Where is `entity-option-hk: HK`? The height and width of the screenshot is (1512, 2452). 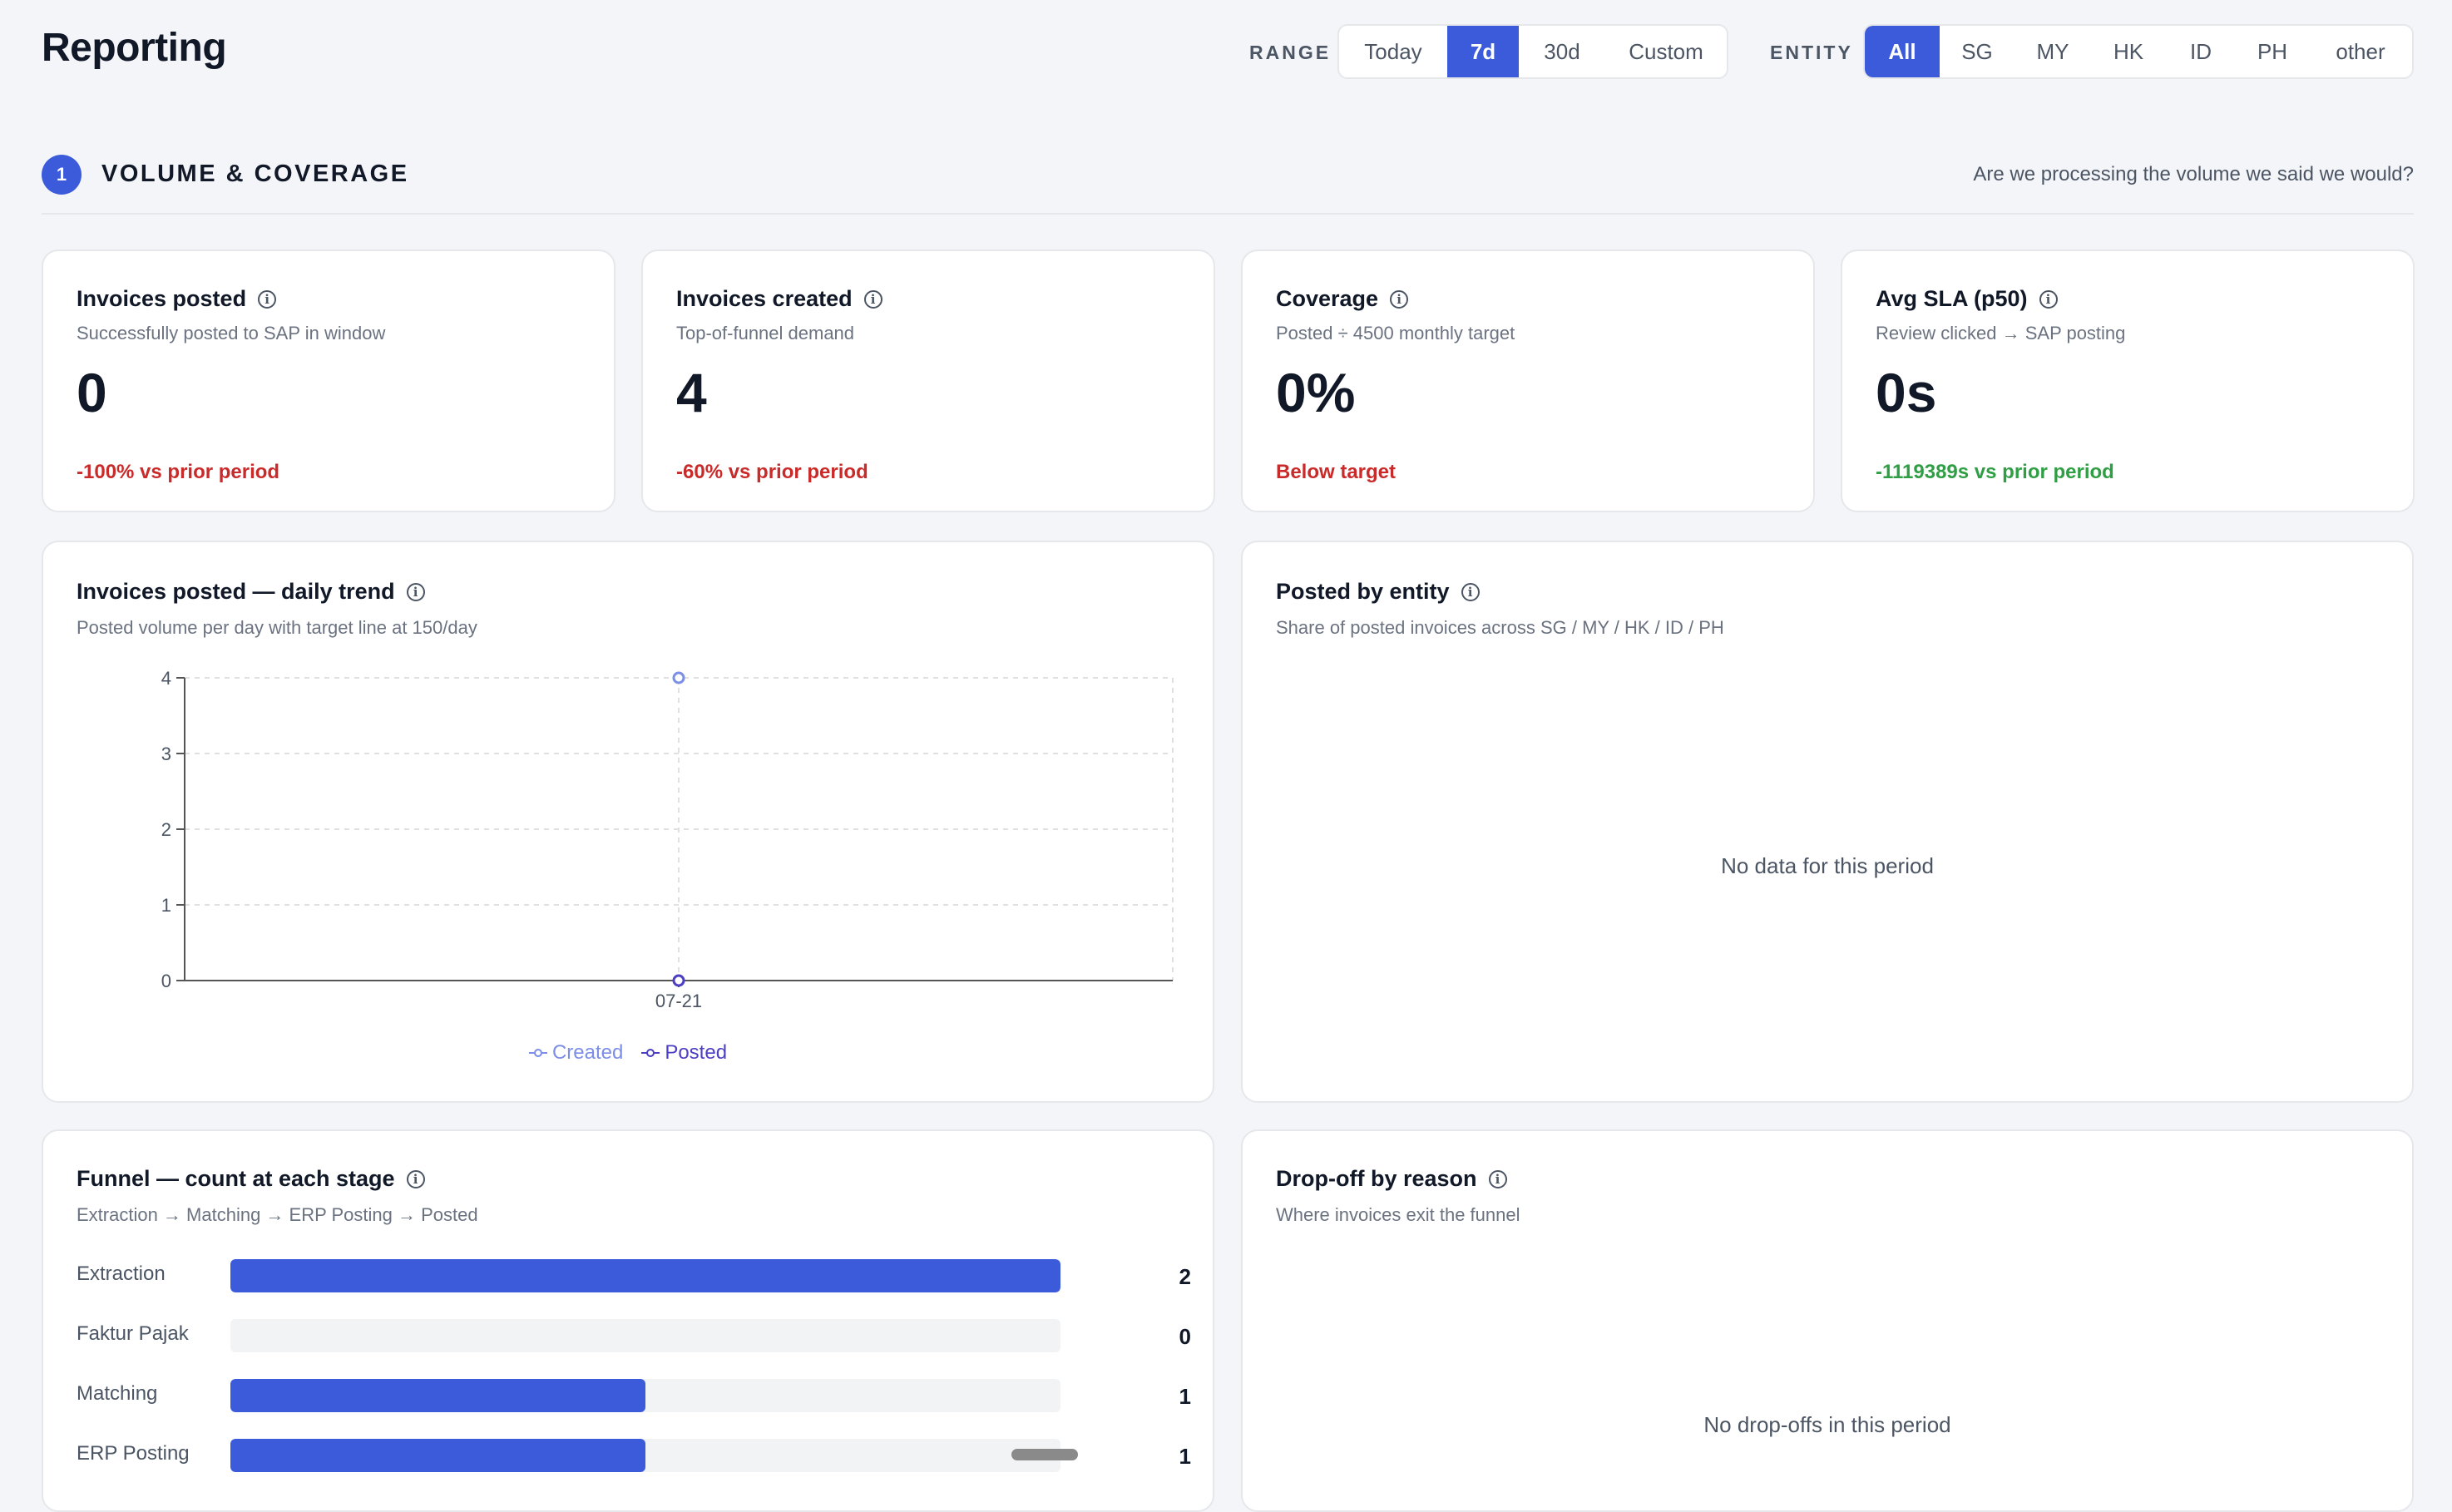
entity-option-hk: HK is located at coordinates (2128, 51).